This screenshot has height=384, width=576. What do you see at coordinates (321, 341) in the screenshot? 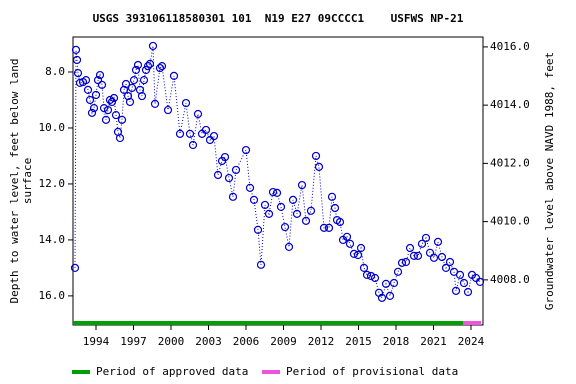
I see `x-tick-label: 2012` at bounding box center [321, 341].